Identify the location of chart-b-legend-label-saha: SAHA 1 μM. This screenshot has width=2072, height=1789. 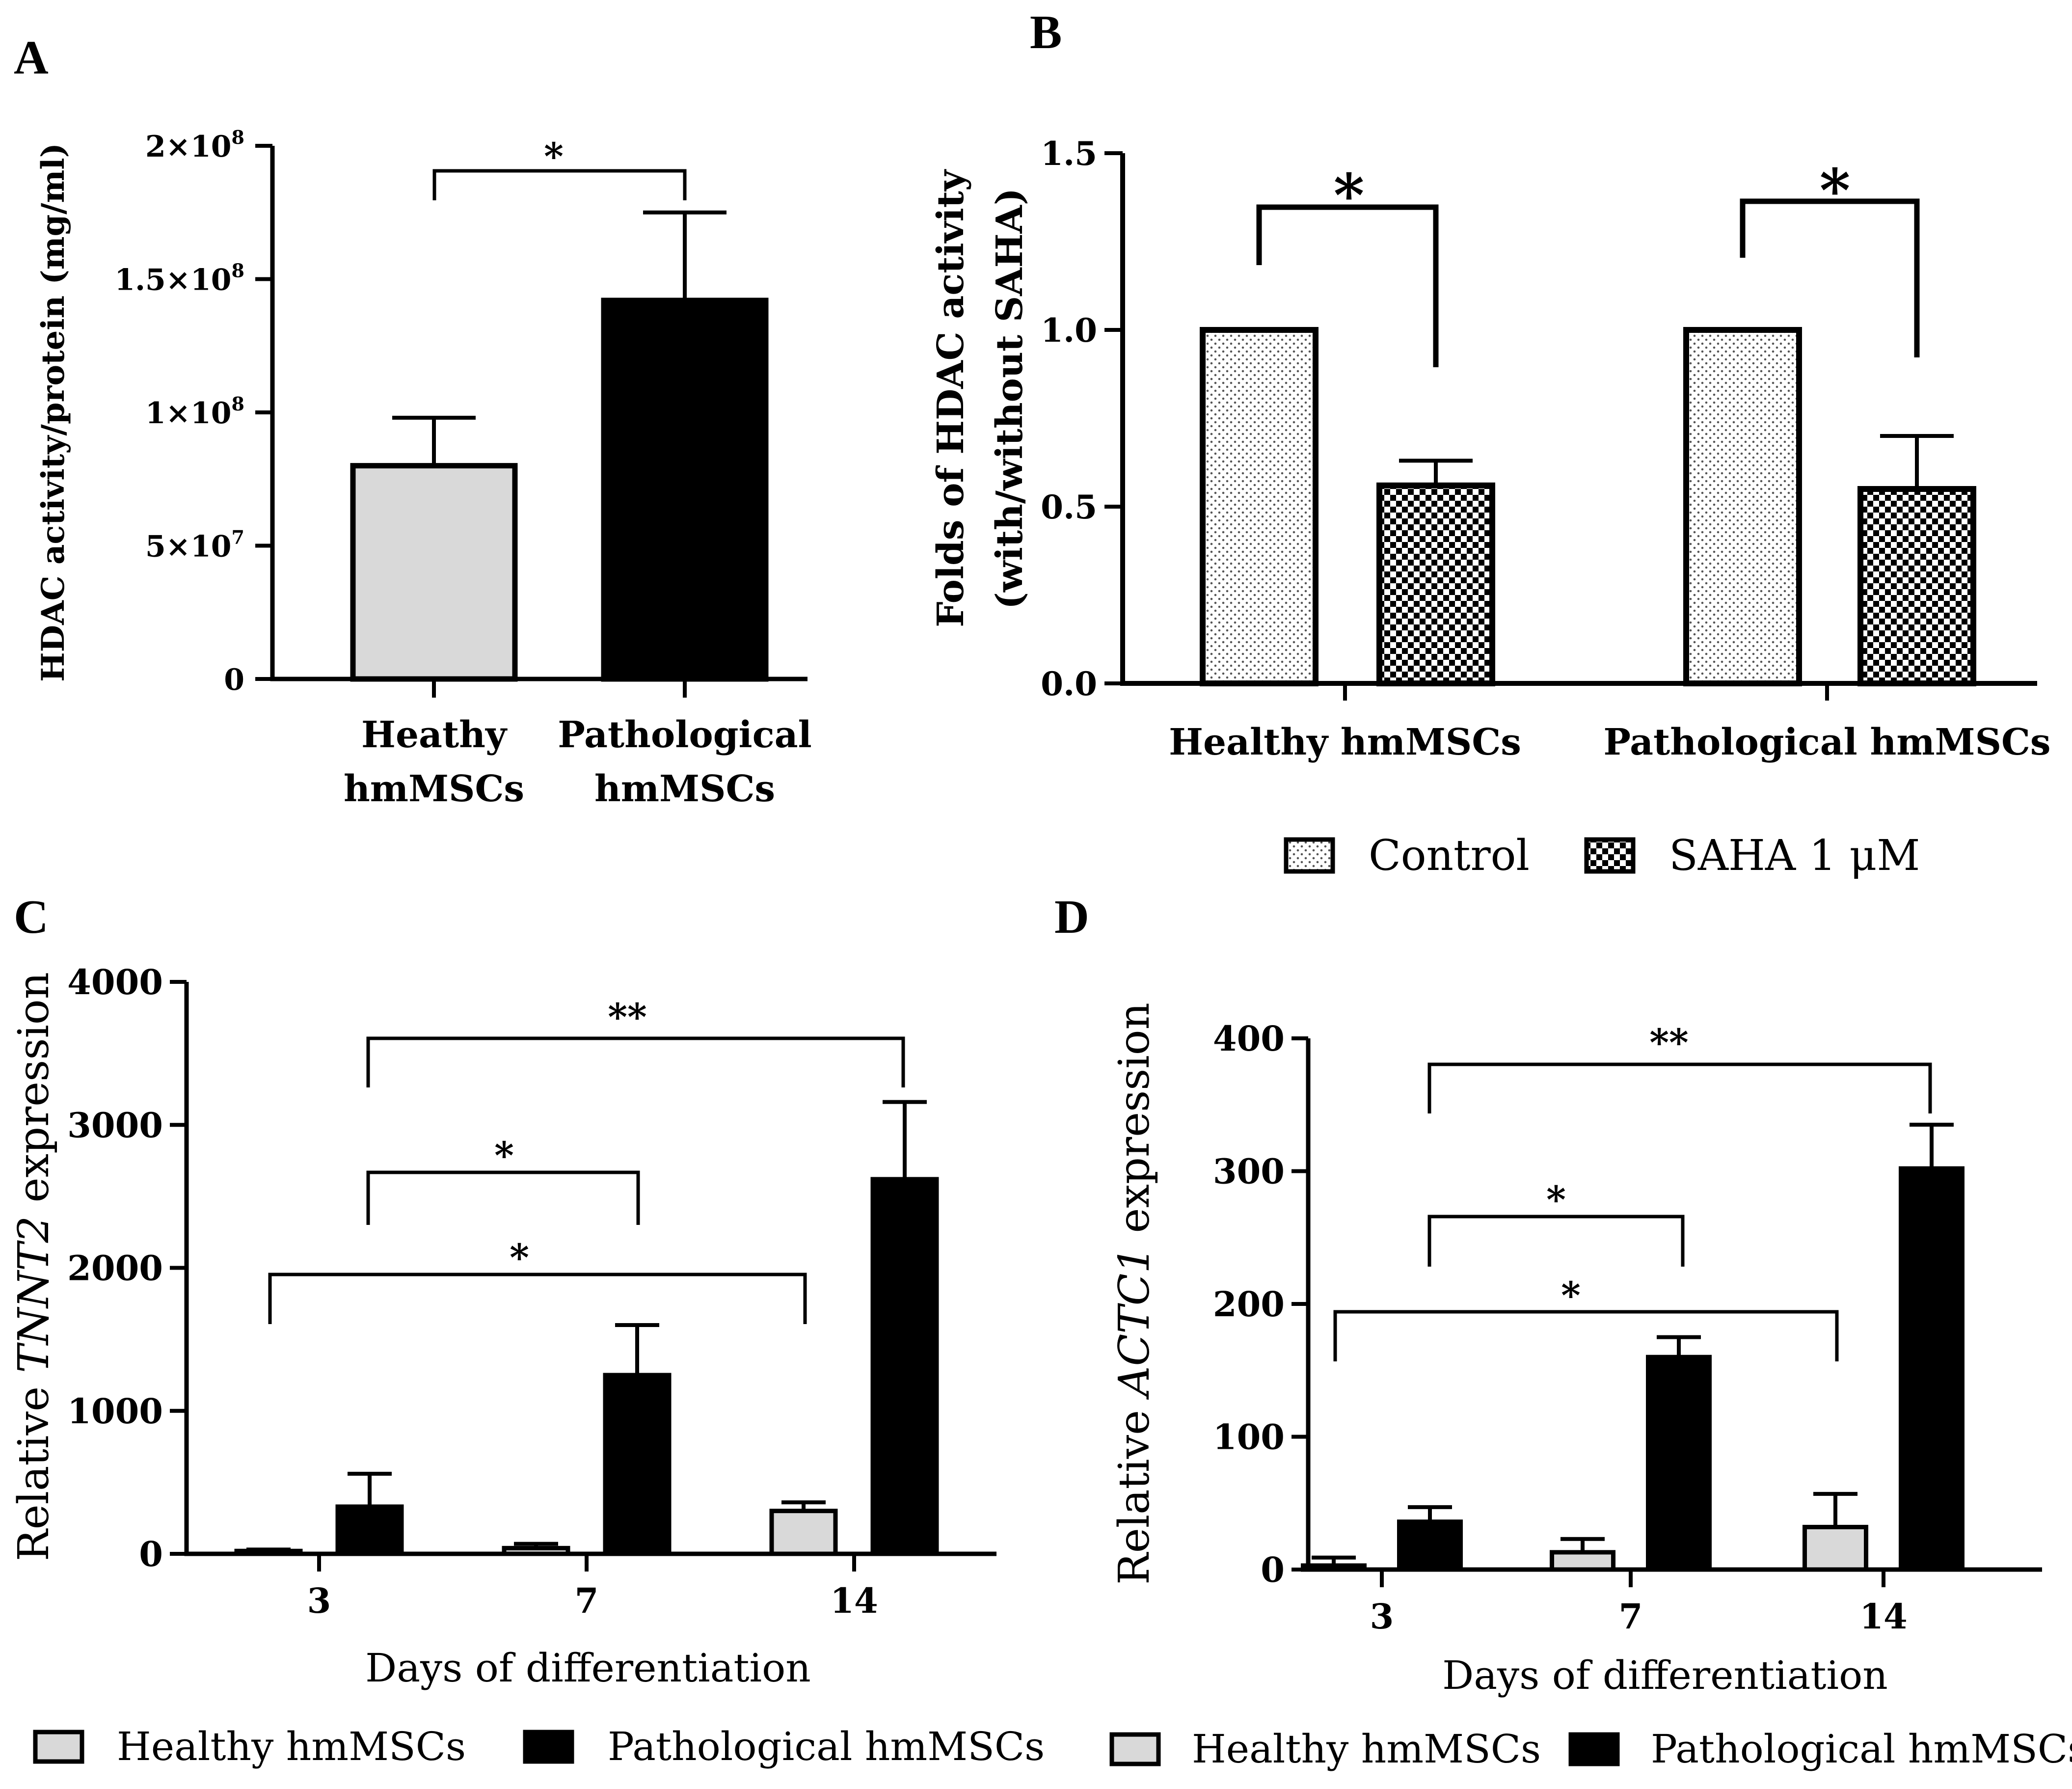
(1794, 856).